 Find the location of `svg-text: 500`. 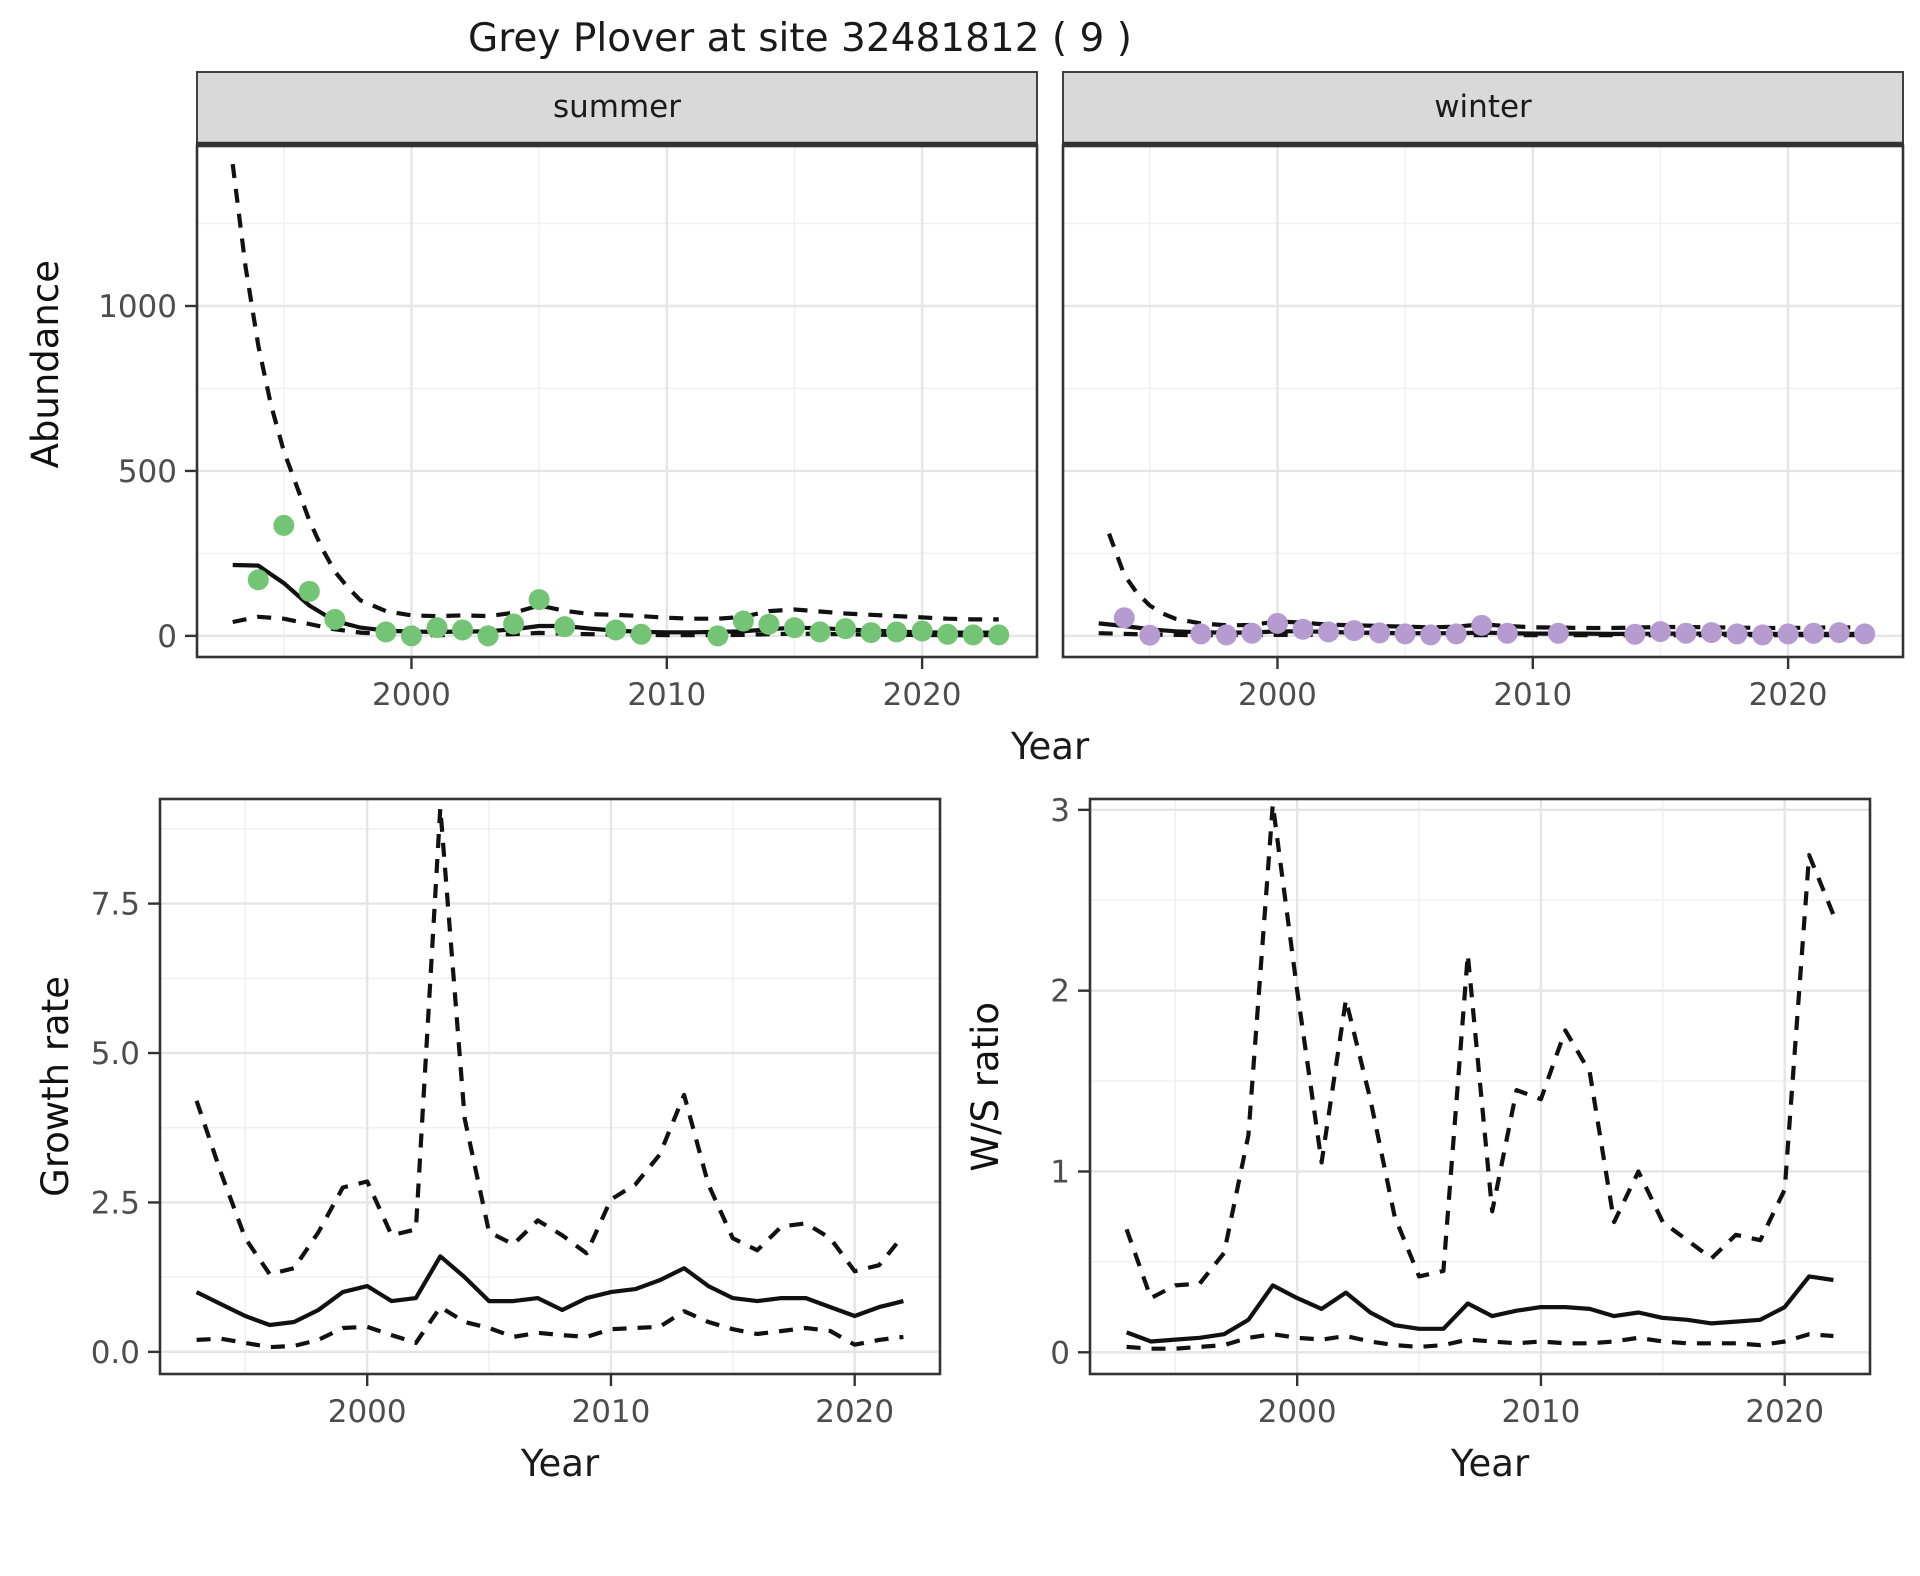

svg-text: 500 is located at coordinates (147, 472).